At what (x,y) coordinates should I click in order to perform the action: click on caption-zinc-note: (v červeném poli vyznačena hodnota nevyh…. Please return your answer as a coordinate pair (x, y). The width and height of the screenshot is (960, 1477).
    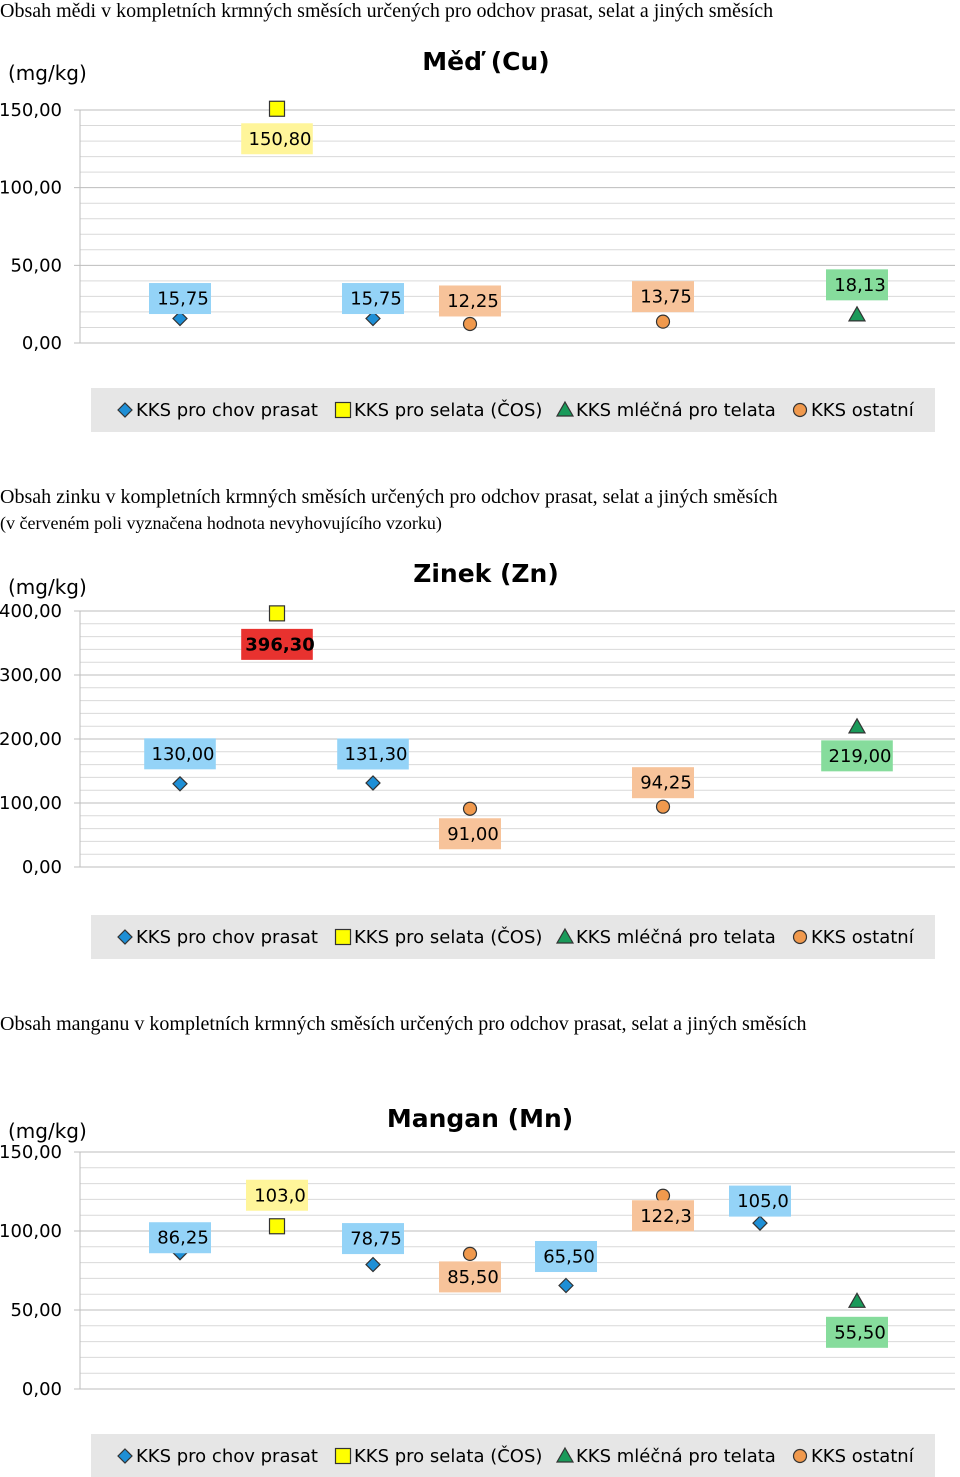
    Looking at the image, I should click on (221, 523).